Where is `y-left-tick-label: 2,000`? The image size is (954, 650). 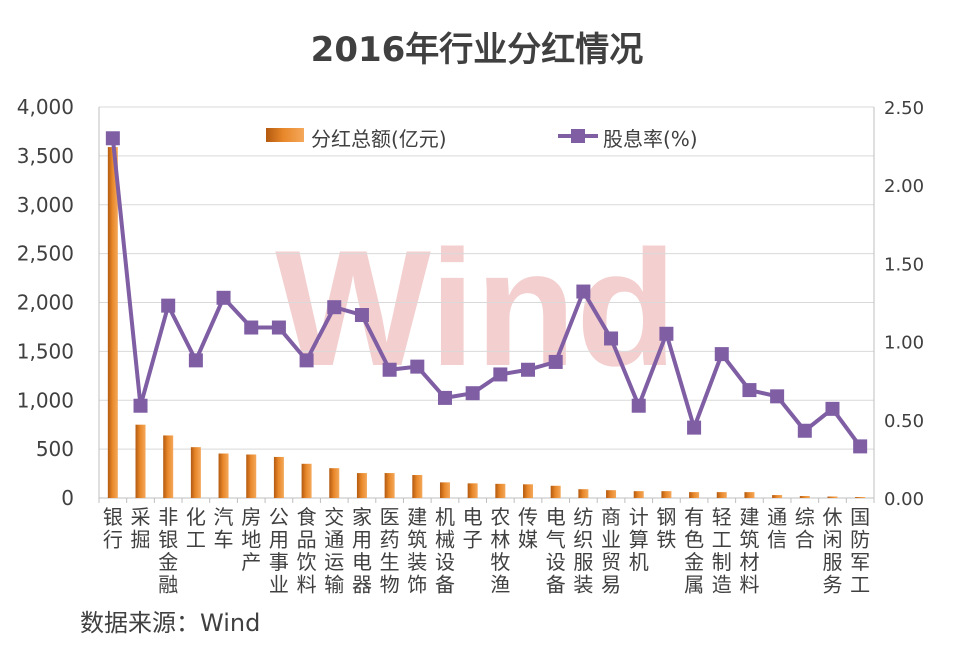 y-left-tick-label: 2,000 is located at coordinates (45, 303).